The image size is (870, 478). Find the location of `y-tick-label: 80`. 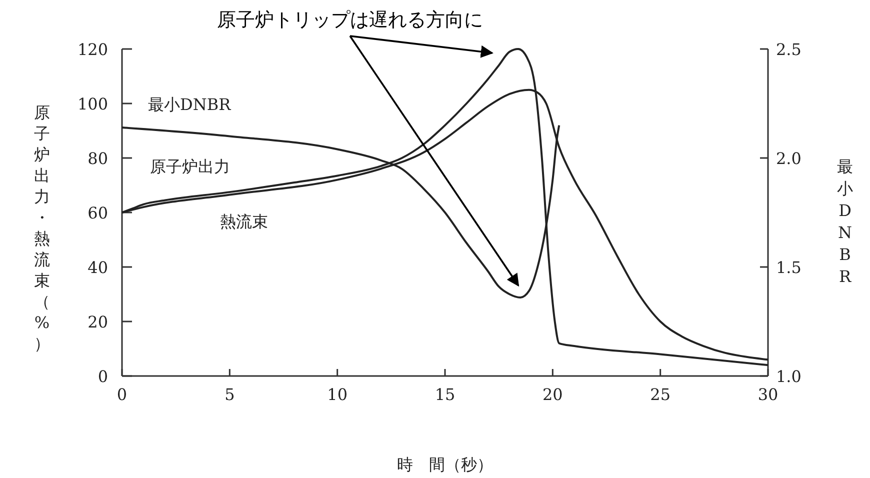

y-tick-label: 80 is located at coordinates (98, 158).